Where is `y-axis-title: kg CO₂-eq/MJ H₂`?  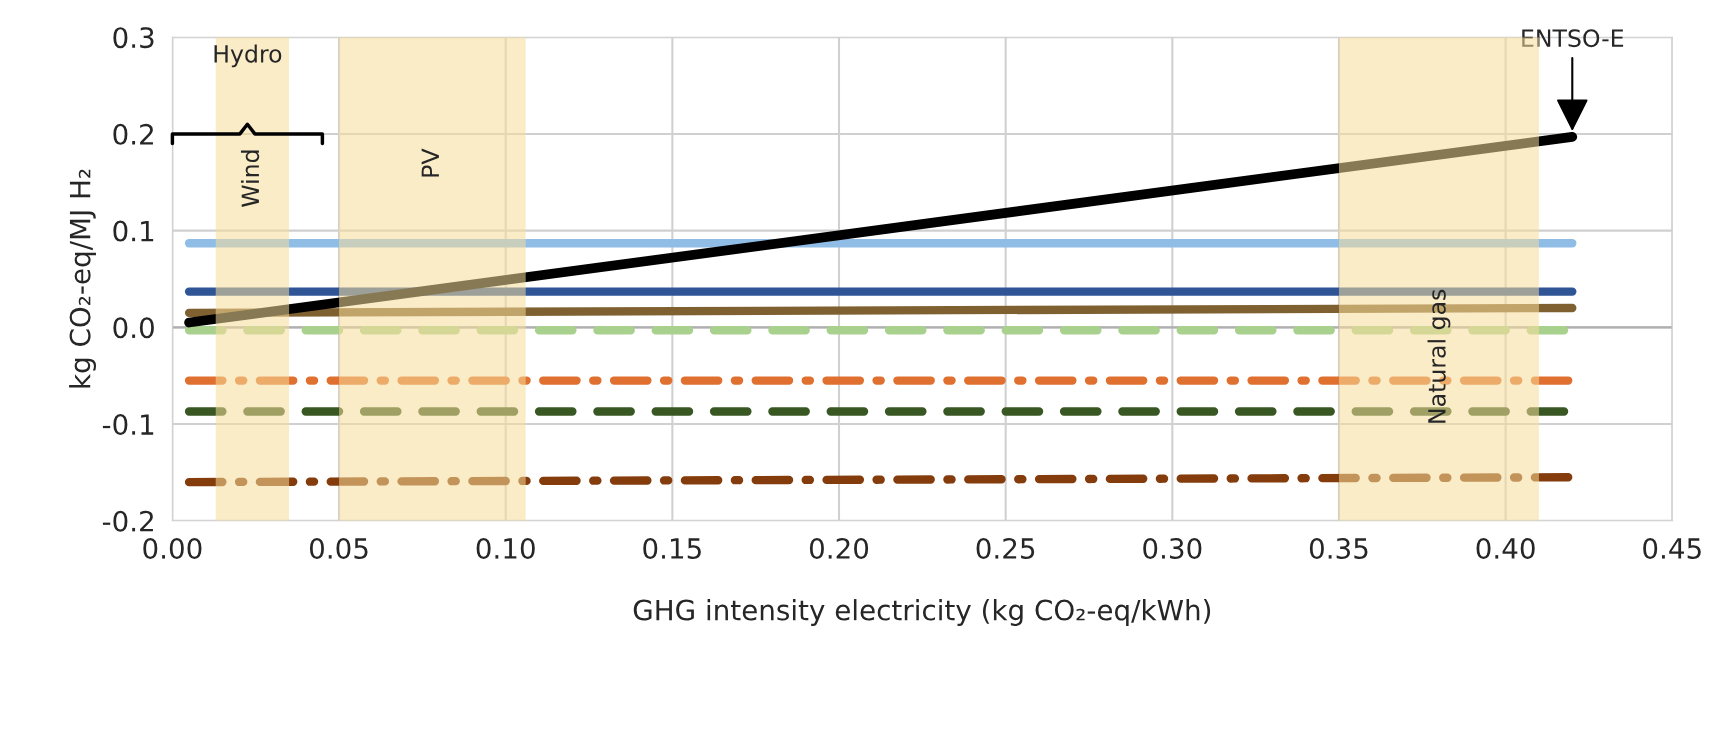
y-axis-title: kg CO₂-eq/MJ H₂ is located at coordinates (82, 278).